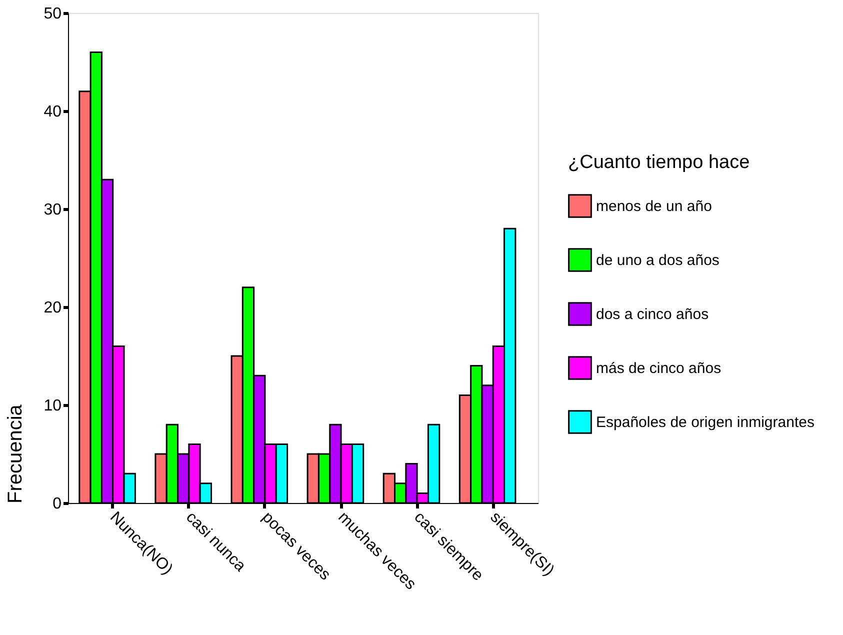 The image size is (843, 635). I want to click on y-tick-label: 10, so click(53, 406).